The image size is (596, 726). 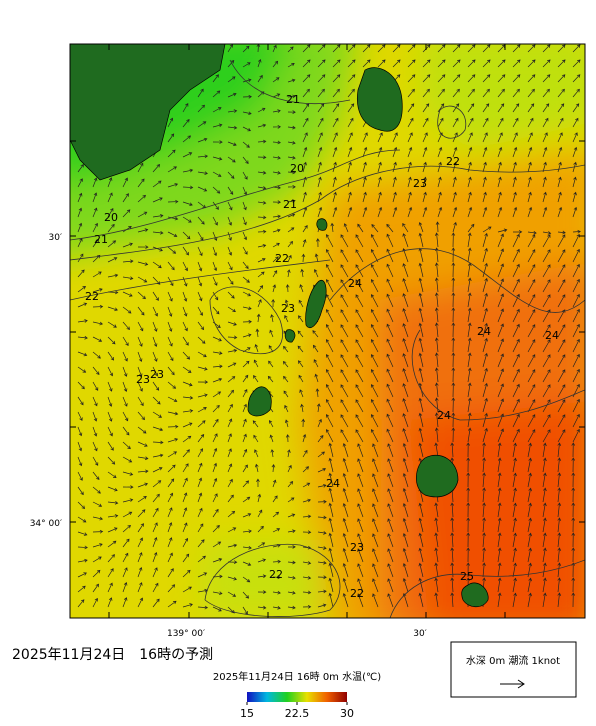 I want to click on colorbar-tick-label: 30, so click(x=347, y=713).